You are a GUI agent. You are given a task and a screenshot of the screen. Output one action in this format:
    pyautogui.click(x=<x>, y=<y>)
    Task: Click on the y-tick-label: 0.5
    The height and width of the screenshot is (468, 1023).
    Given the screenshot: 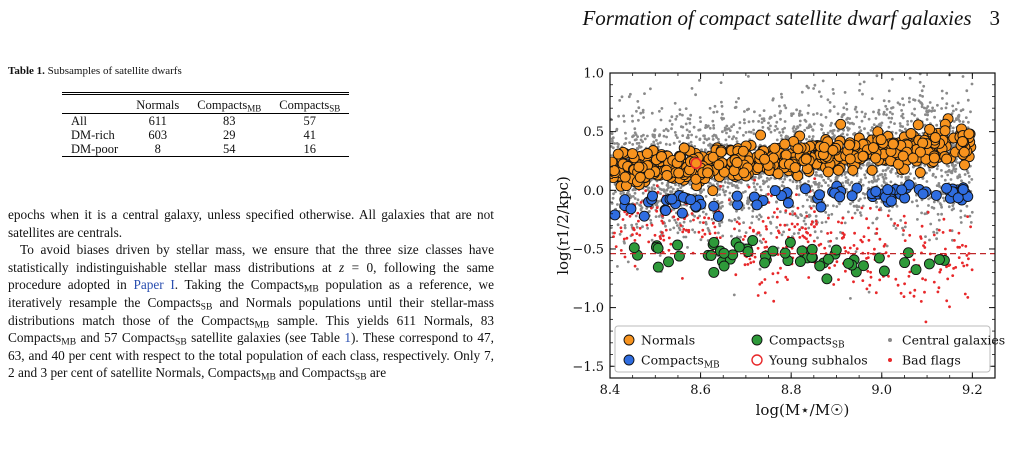 What is the action you would take?
    pyautogui.click(x=593, y=132)
    